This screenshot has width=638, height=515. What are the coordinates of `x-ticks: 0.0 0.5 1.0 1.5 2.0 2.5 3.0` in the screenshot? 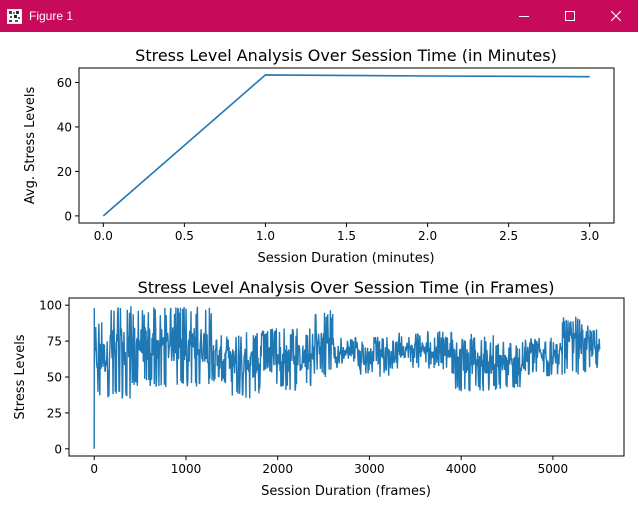 It's located at (346, 233).